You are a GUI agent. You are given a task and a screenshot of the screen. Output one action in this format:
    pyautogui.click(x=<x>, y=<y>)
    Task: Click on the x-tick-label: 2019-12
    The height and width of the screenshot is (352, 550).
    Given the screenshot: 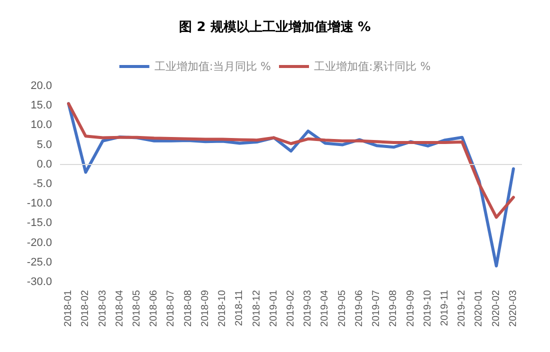 What is the action you would take?
    pyautogui.click(x=462, y=308)
    